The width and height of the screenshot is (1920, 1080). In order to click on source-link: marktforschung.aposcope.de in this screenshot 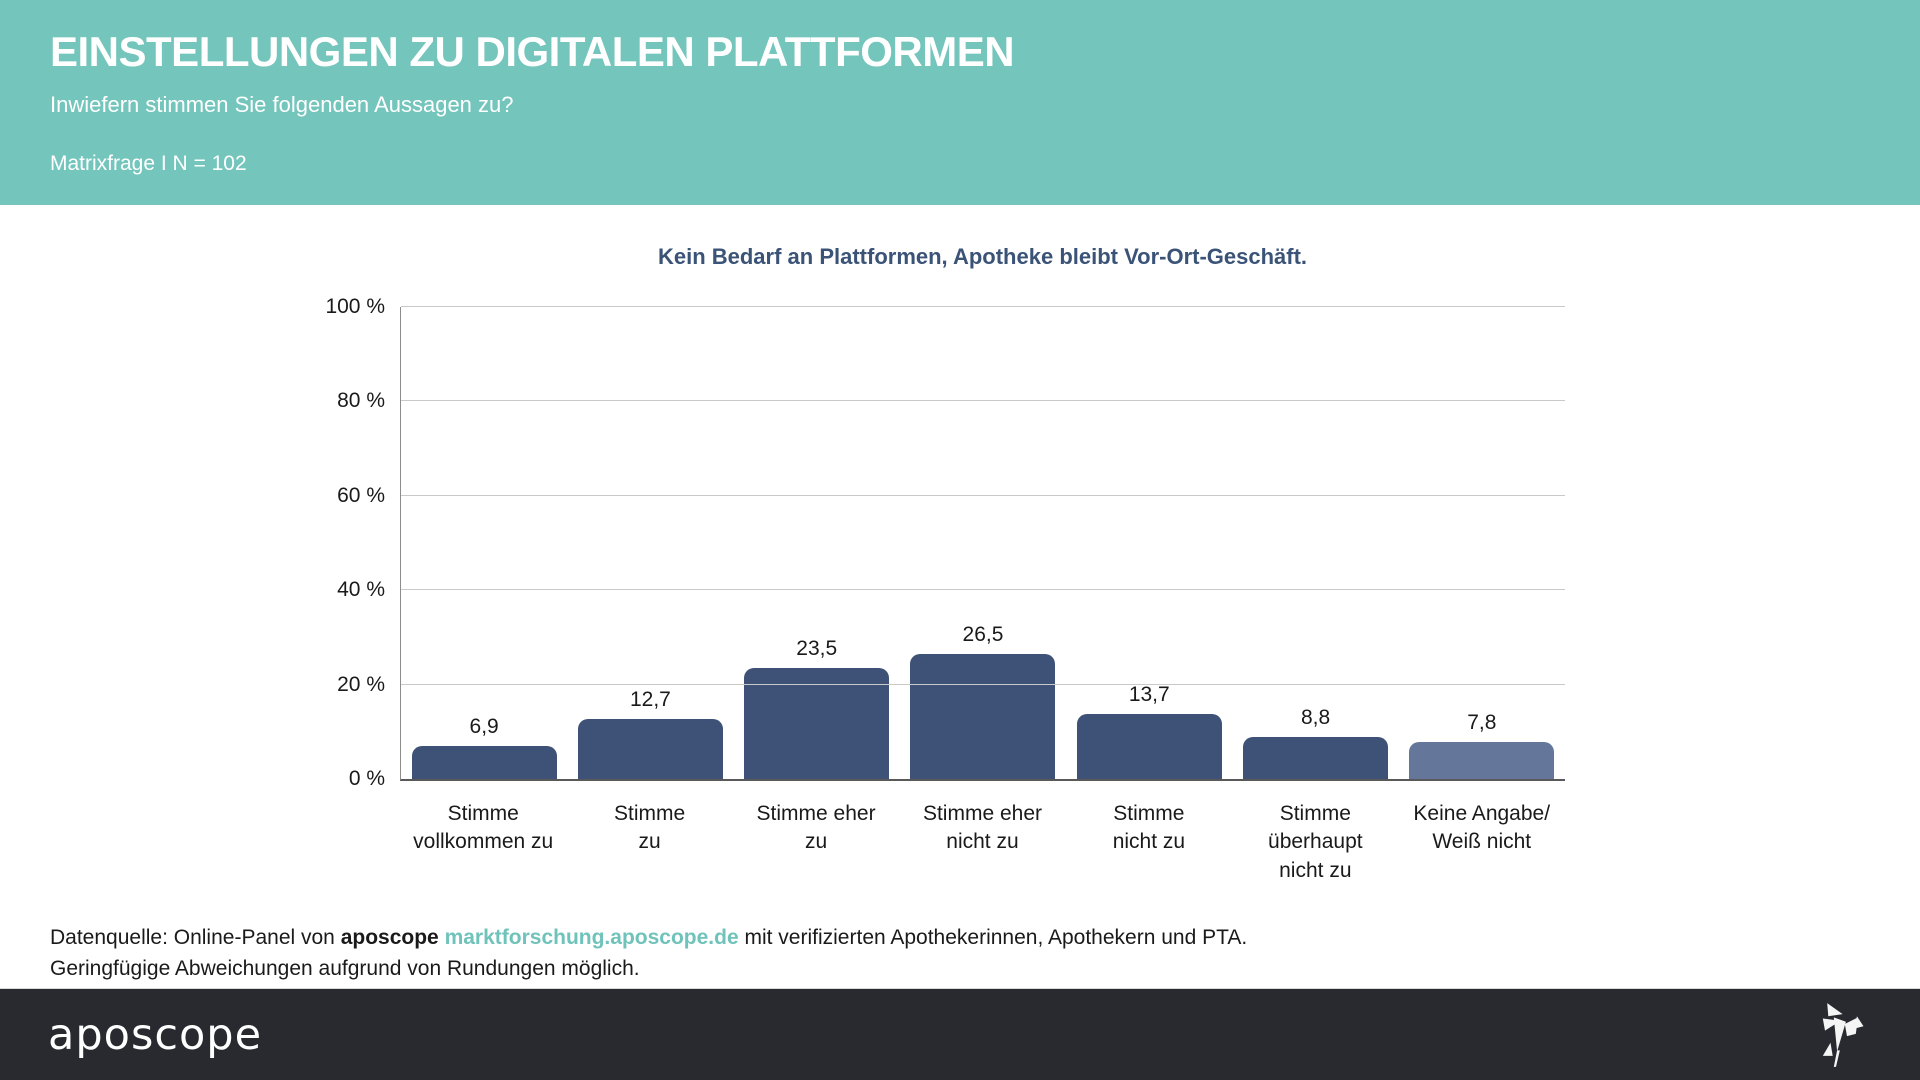, I will do `click(591, 937)`.